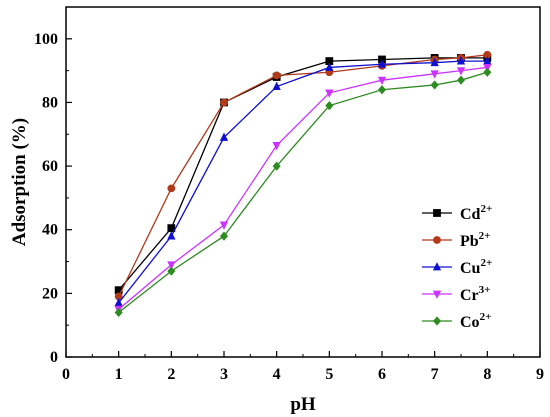  I want to click on legend-ion-charge: 3+, so click(485, 290).